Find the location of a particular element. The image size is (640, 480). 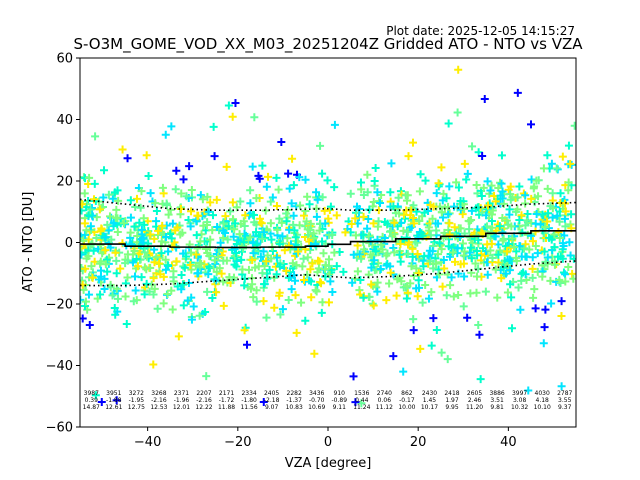

bin-mean: -1.88 is located at coordinates (114, 400).